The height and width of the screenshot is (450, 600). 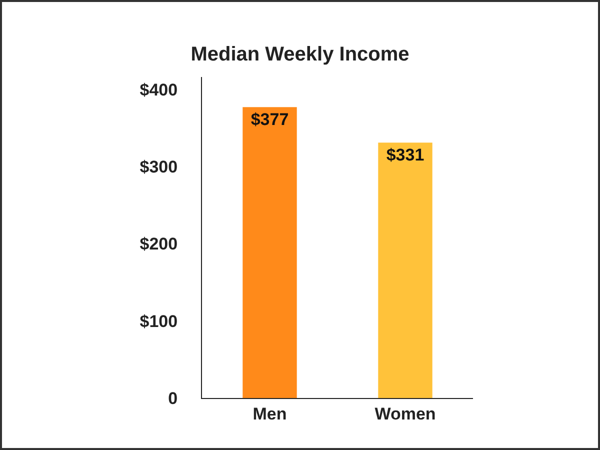 What do you see at coordinates (269, 414) in the screenshot?
I see `x-tick-label: Men` at bounding box center [269, 414].